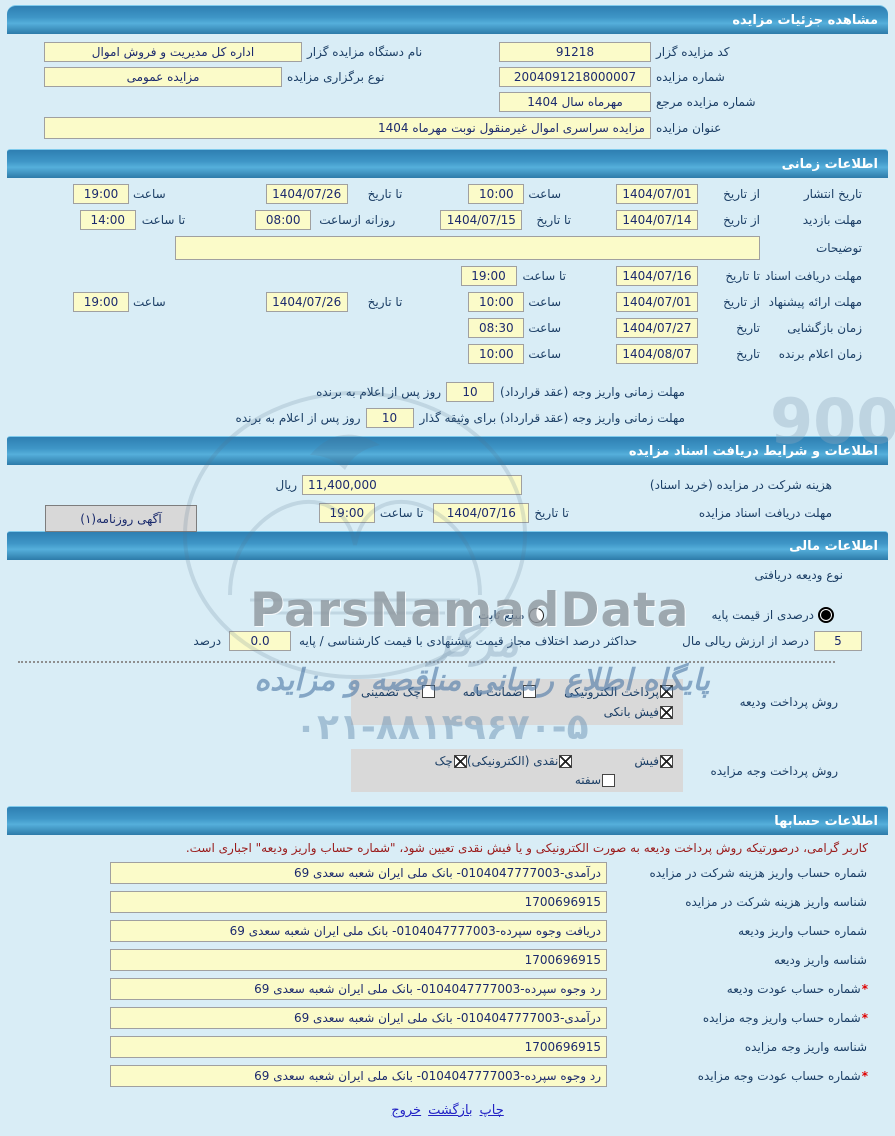  What do you see at coordinates (666, 692) in the screenshot?
I see `electronic-payment-checkbox` at bounding box center [666, 692].